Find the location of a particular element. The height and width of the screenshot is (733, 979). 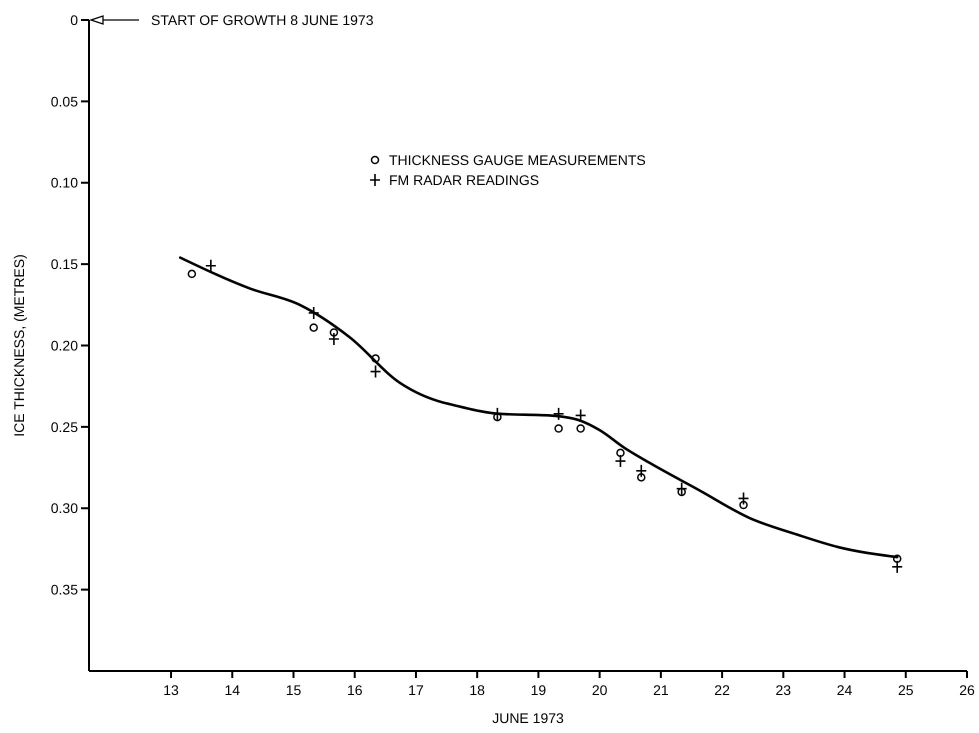

x-tick-label: 17 is located at coordinates (416, 690).